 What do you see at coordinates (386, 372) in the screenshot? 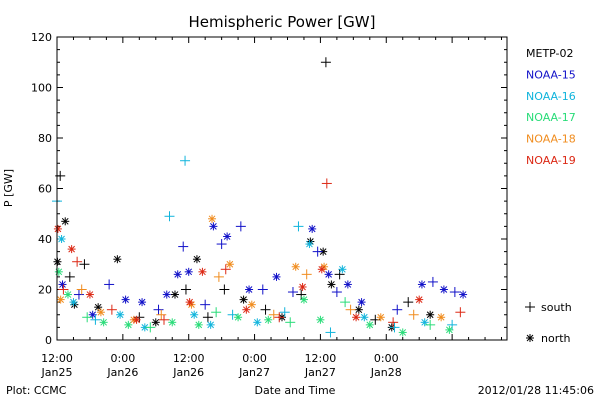
I see `x-tick-label-date: Jan28` at bounding box center [386, 372].